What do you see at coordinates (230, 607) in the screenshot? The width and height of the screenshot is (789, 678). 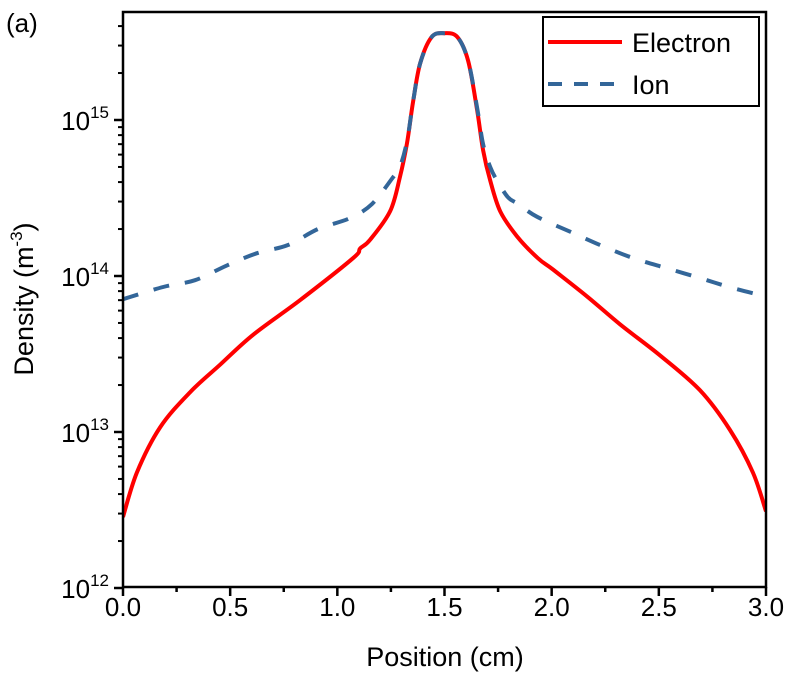 I see `x-tick-label: 0.5` at bounding box center [230, 607].